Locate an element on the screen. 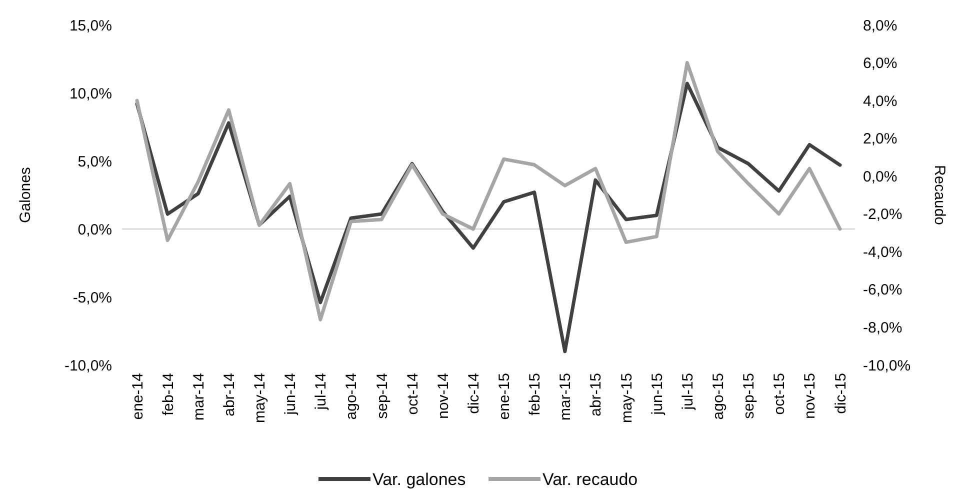 The width and height of the screenshot is (953, 489). x-tick-label: jul-15 is located at coordinates (687, 392).